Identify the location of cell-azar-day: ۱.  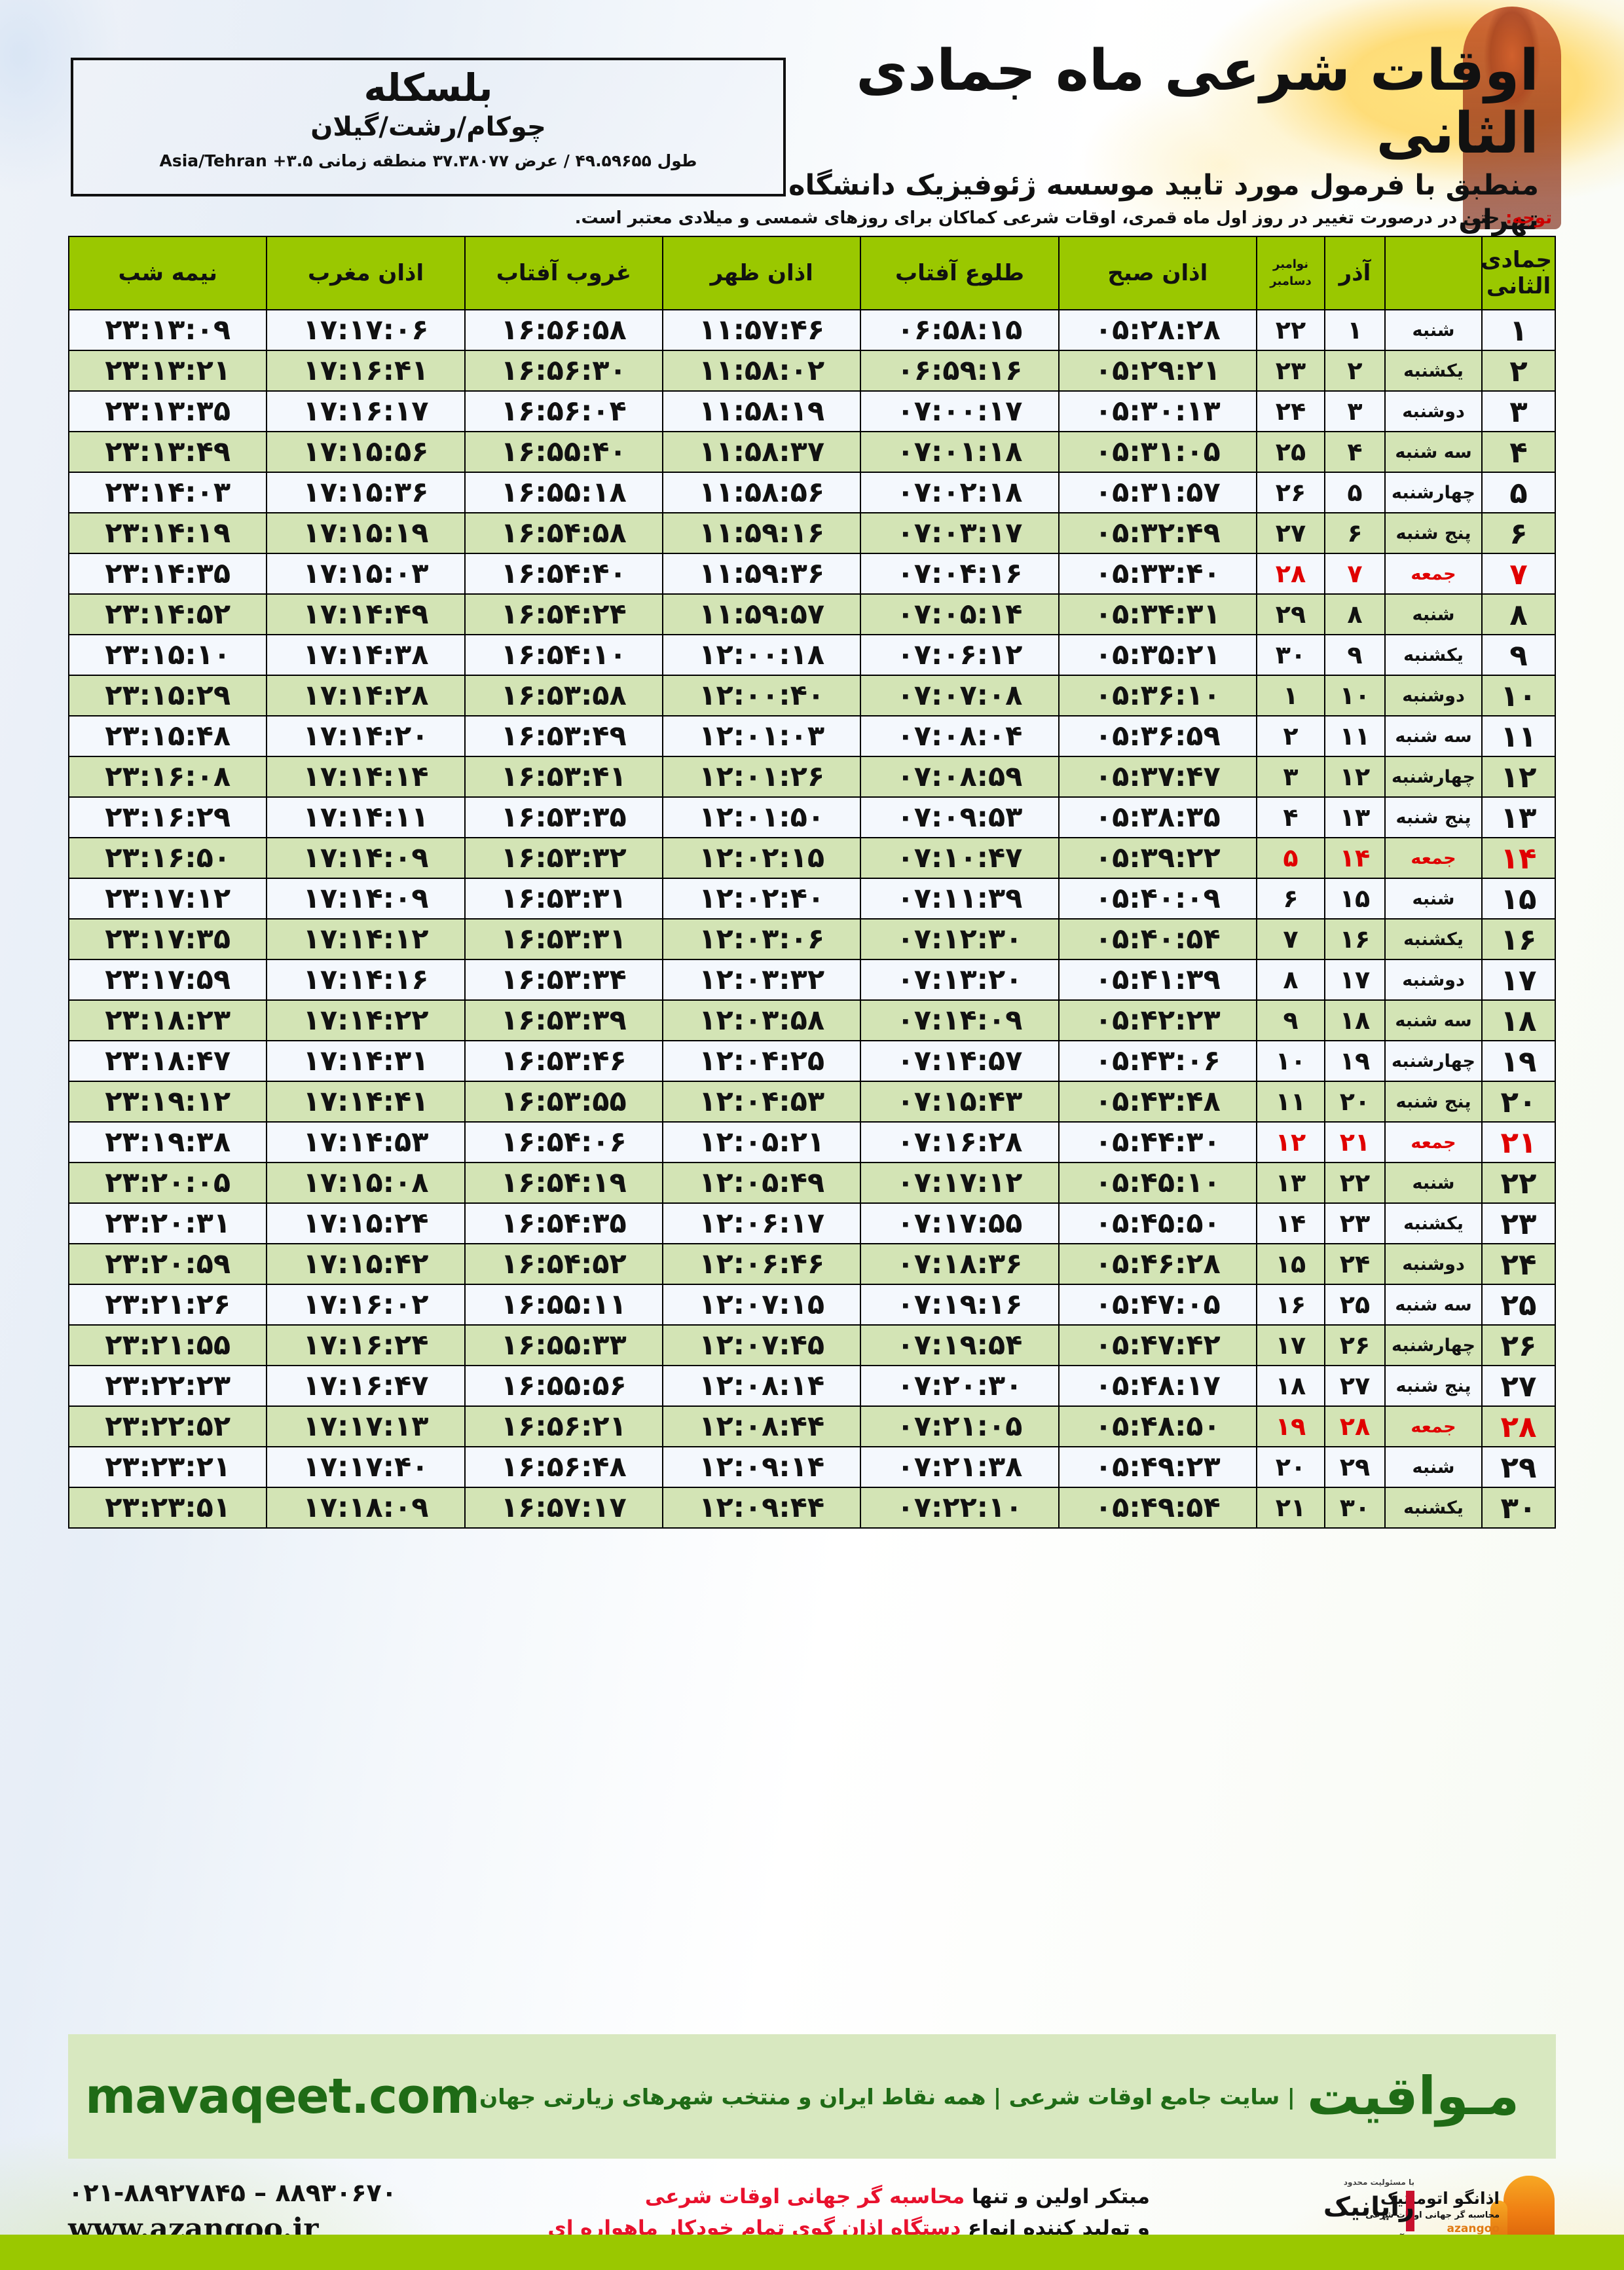
(1355, 330).